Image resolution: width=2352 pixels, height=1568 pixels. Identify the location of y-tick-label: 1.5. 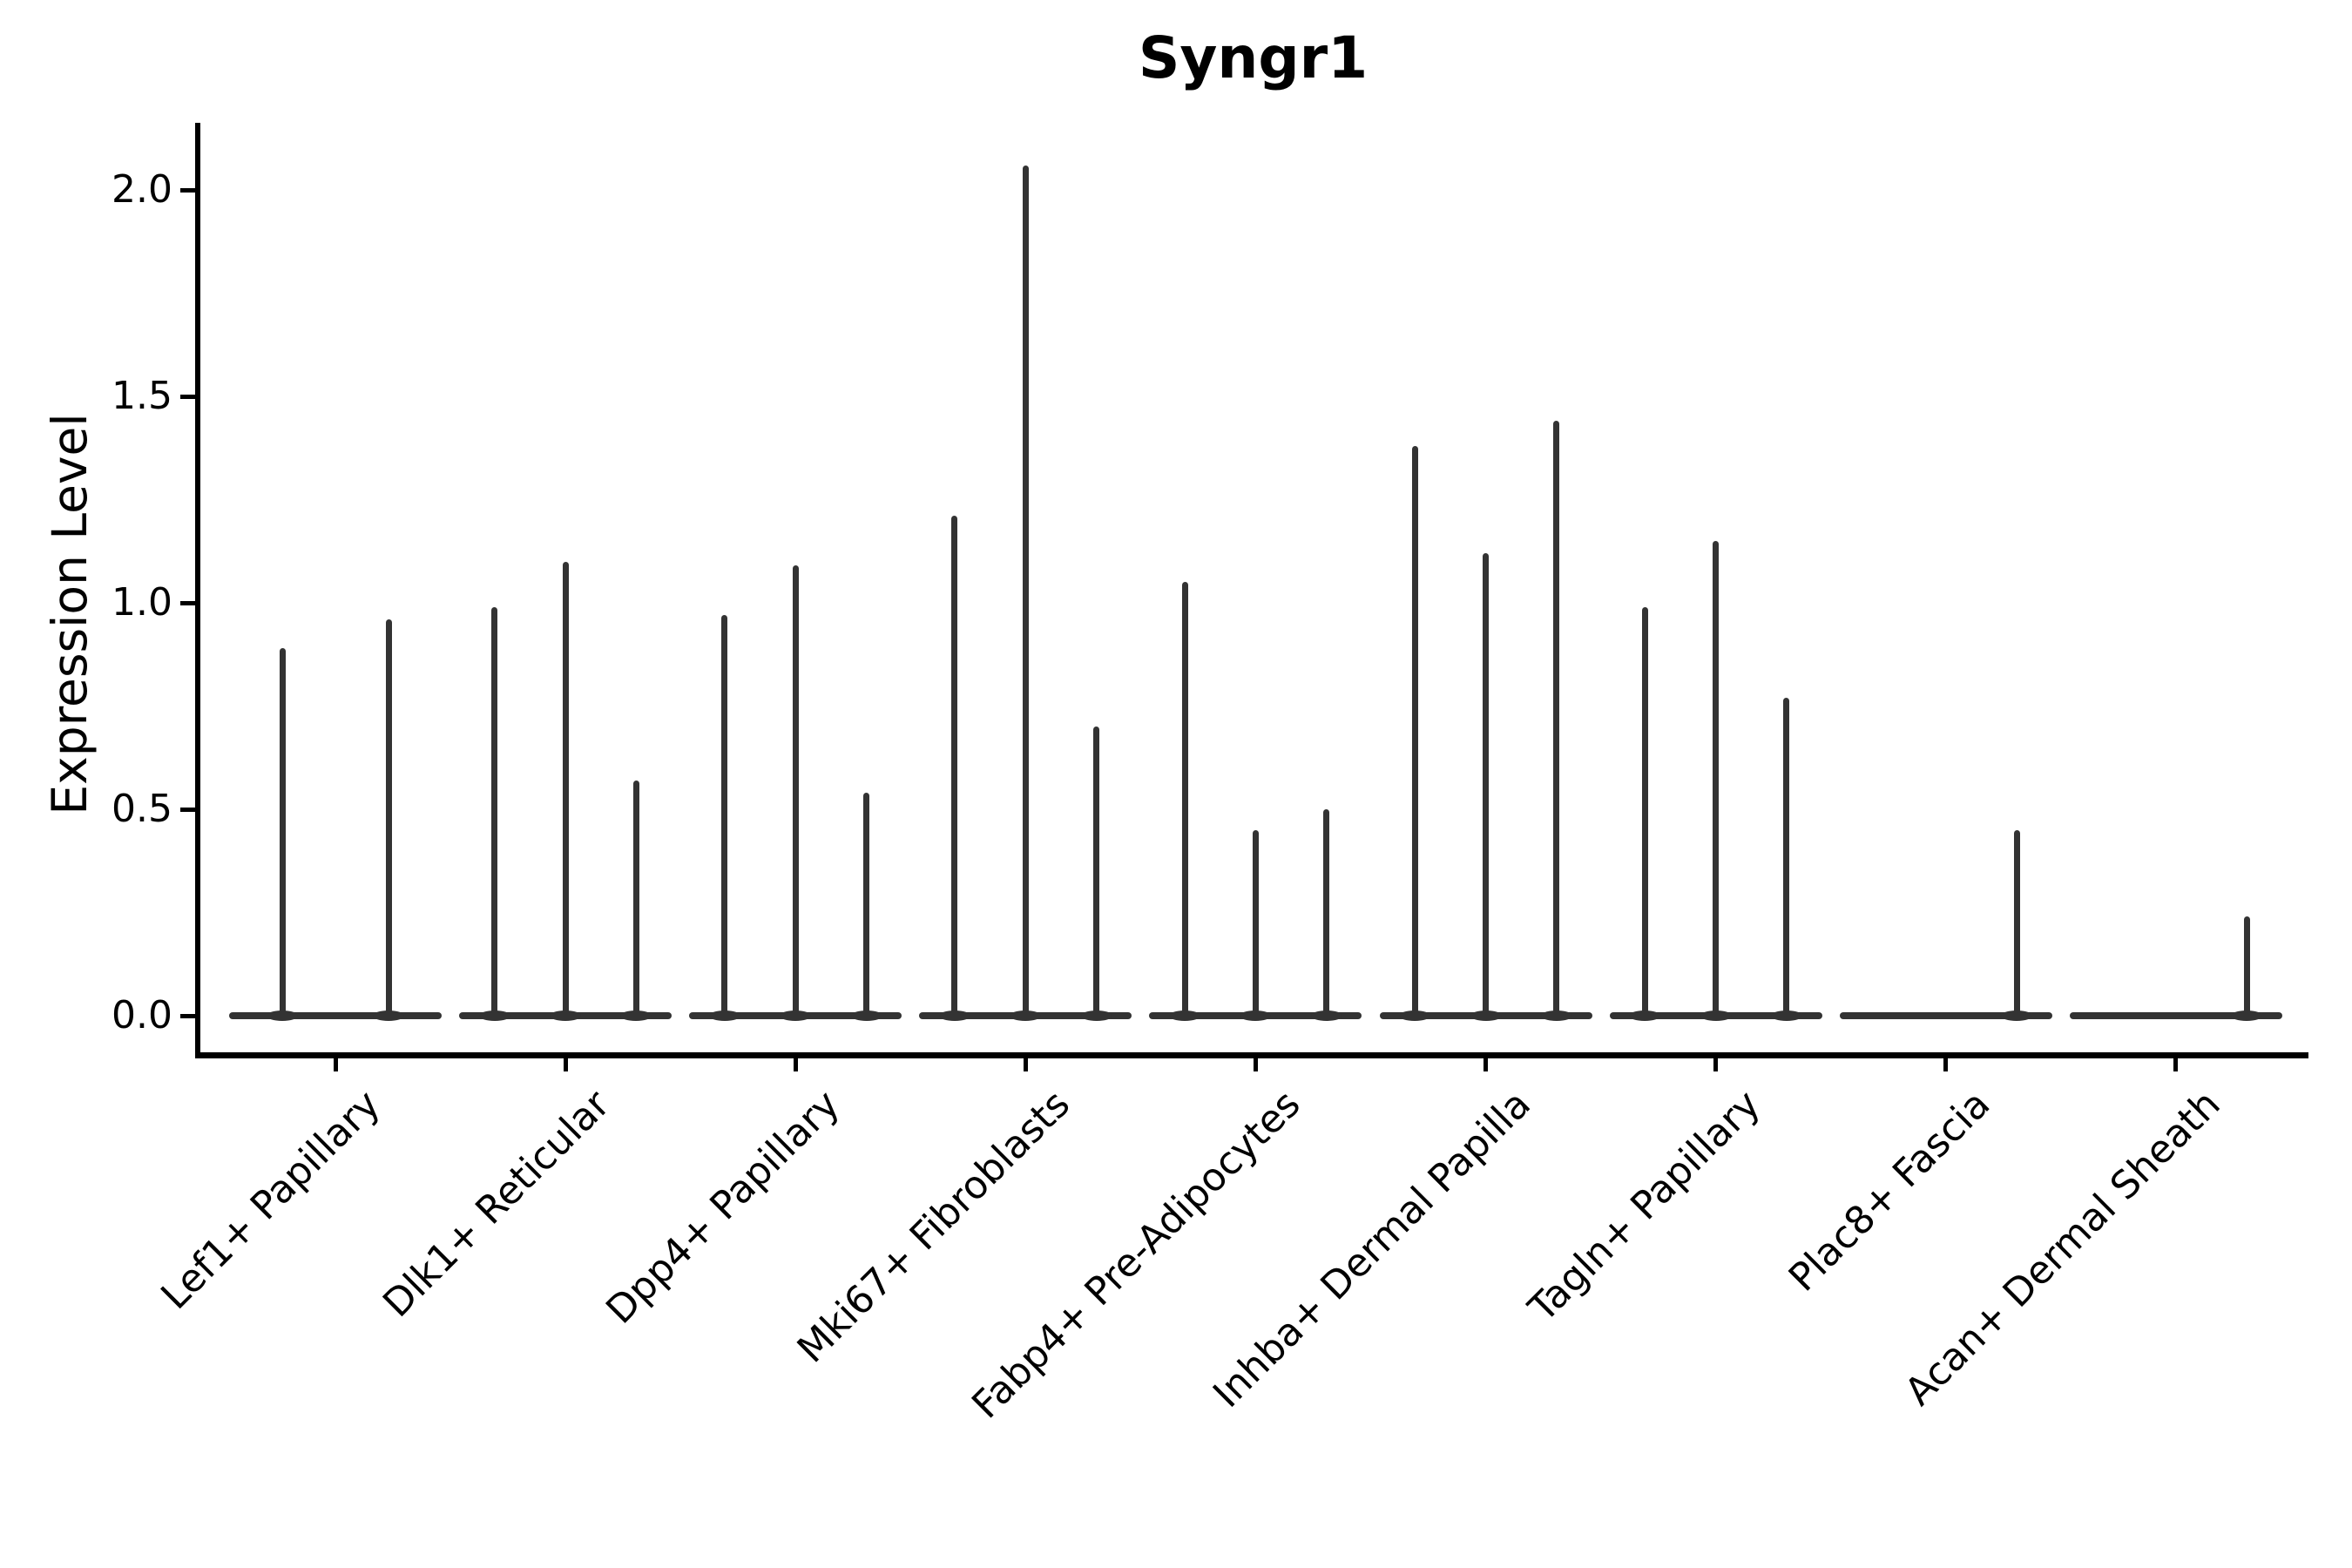
(142, 396).